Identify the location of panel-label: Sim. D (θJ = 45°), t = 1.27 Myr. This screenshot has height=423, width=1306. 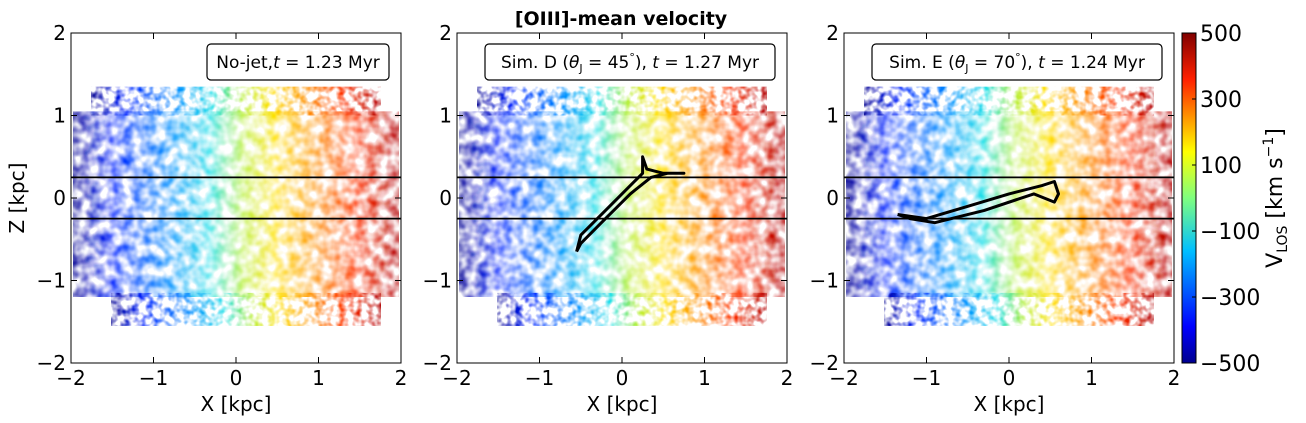
(630, 63).